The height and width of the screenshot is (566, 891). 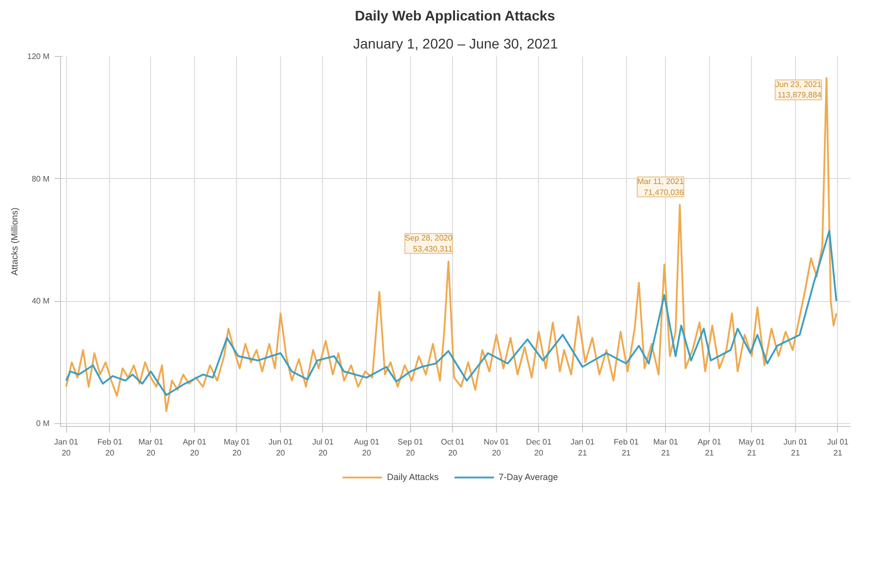 What do you see at coordinates (41, 301) in the screenshot?
I see `y-tick-label: 40 M` at bounding box center [41, 301].